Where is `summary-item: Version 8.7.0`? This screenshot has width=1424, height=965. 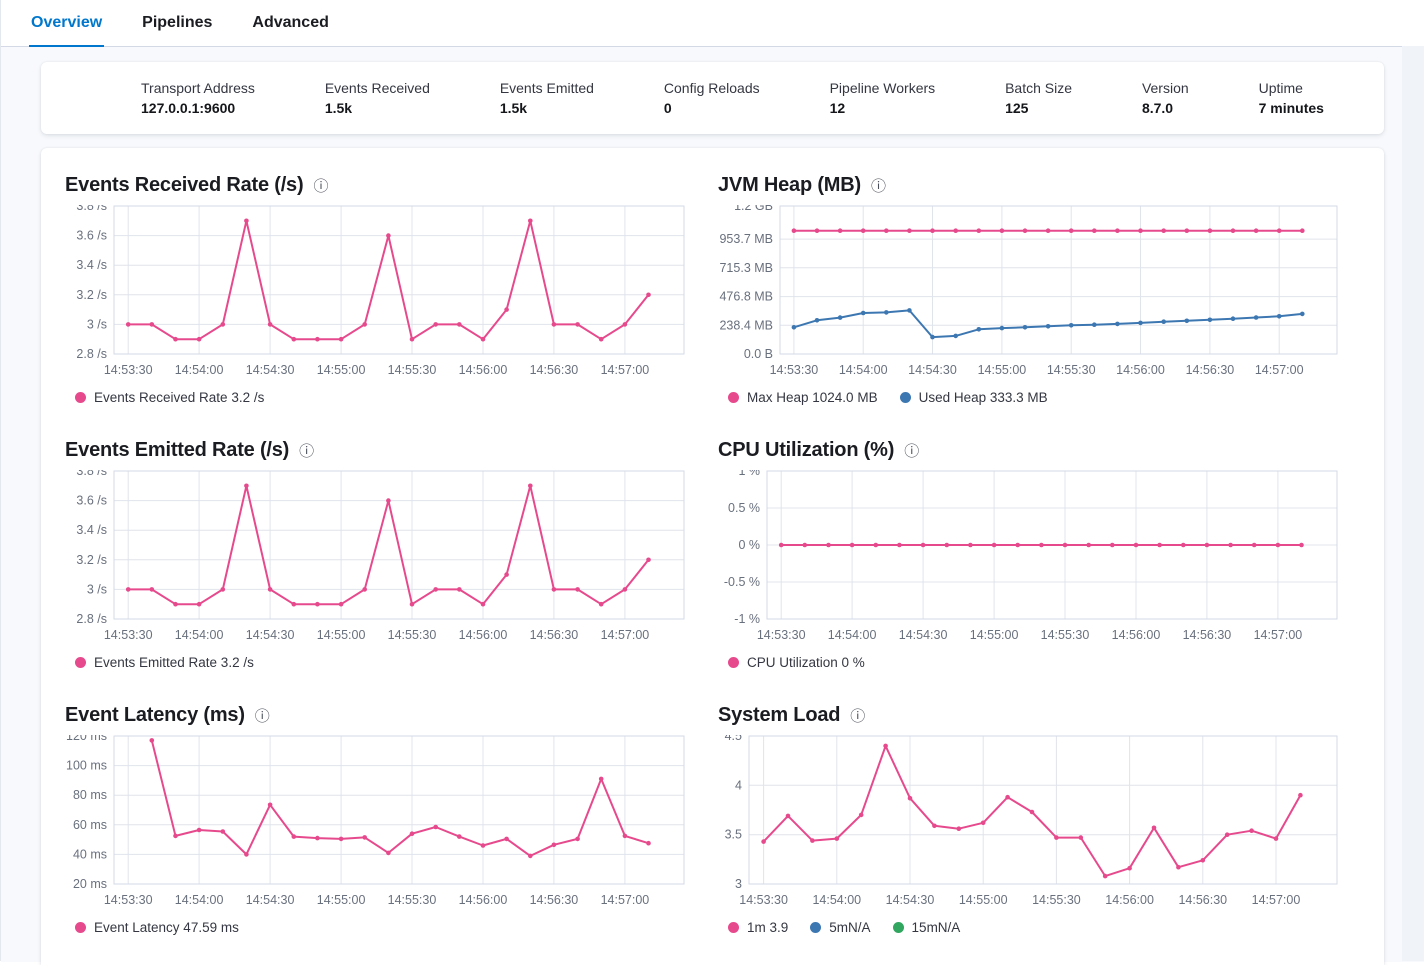 summary-item: Version 8.7.0 is located at coordinates (1165, 98).